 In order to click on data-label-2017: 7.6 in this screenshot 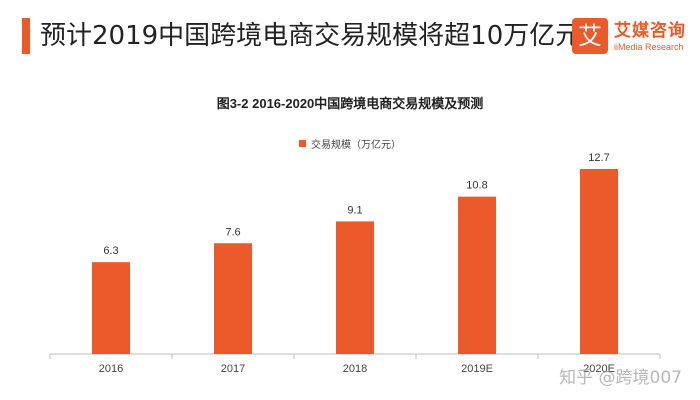, I will do `click(232, 232)`.